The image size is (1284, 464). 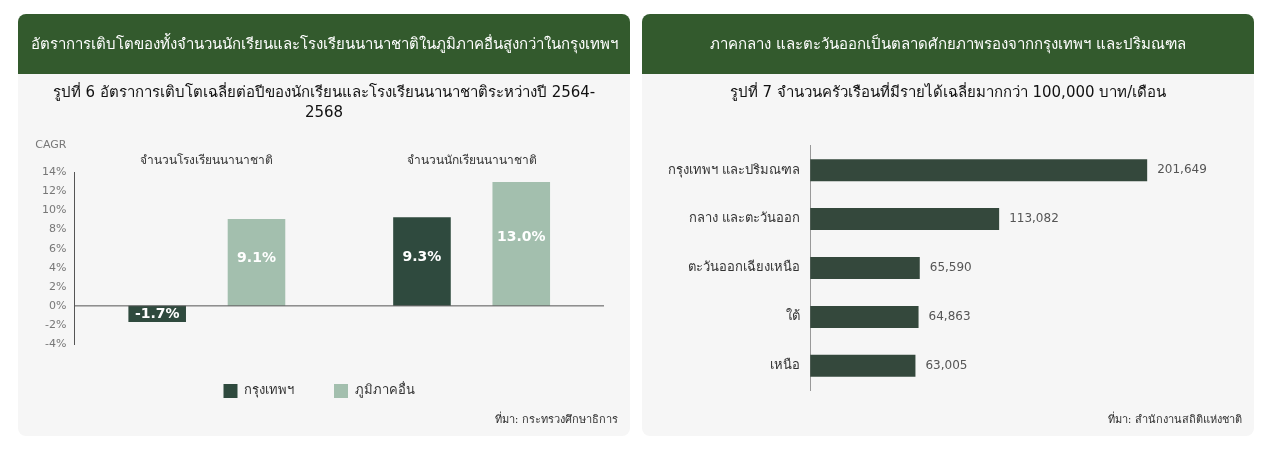 I want to click on y-tick-label: 4%, so click(x=58, y=267).